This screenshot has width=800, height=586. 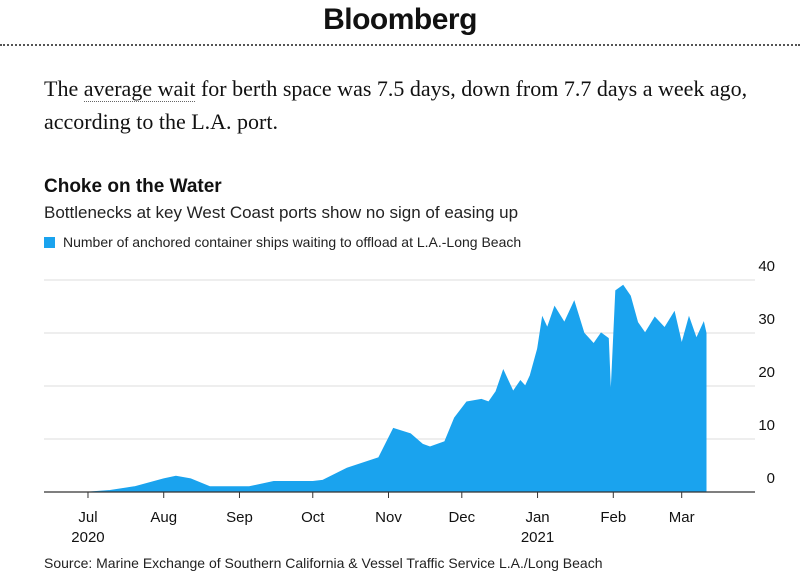 What do you see at coordinates (139, 89) in the screenshot?
I see `average-wait-link: average wait` at bounding box center [139, 89].